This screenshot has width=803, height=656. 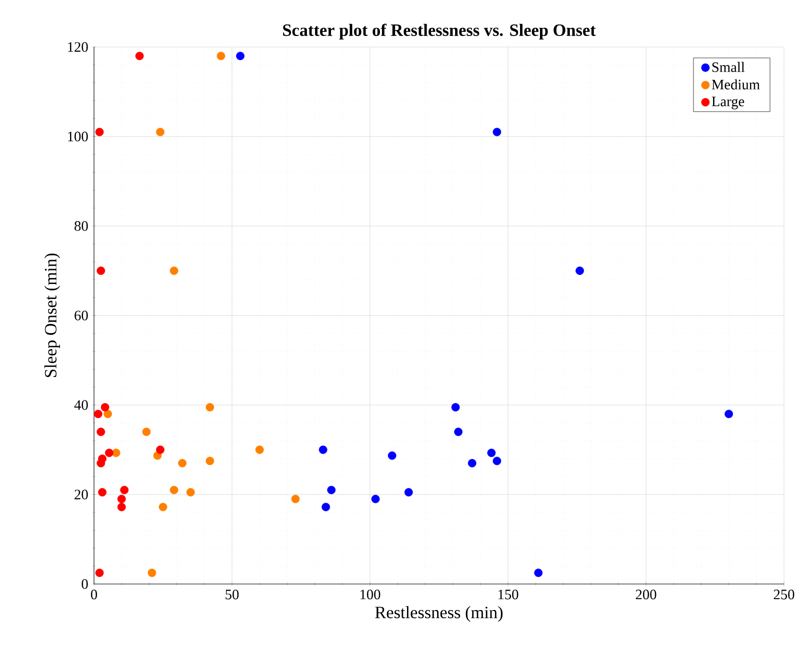 I want to click on y-tick-label: 120, so click(x=78, y=47).